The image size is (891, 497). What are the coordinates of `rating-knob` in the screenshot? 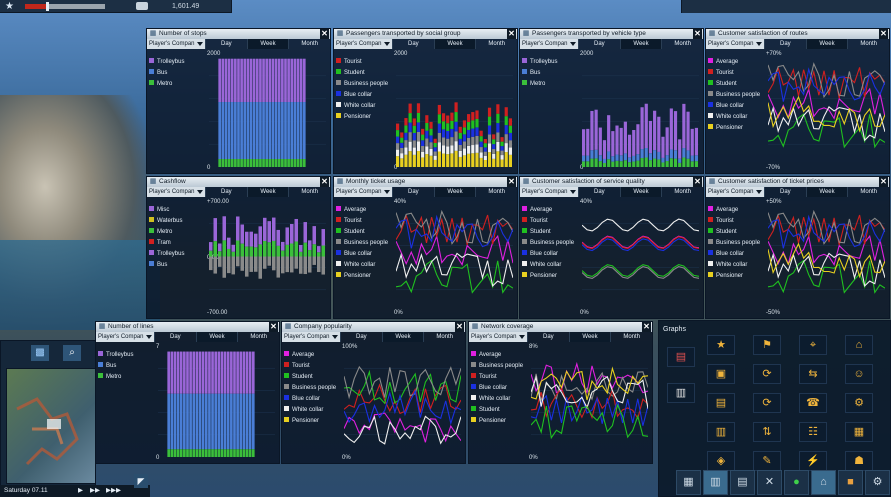 It's located at (47, 6).